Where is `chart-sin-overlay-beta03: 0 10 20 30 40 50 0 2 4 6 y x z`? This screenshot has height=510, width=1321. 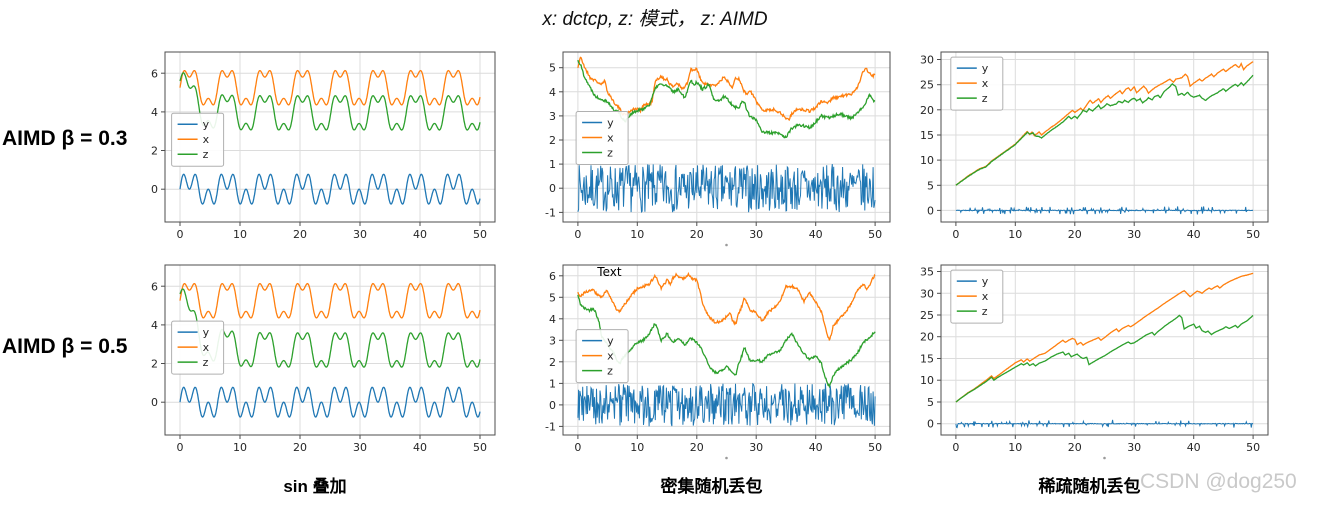 chart-sin-overlay-beta03: 0 10 20 30 40 50 0 2 4 6 y x z is located at coordinates (315, 148).